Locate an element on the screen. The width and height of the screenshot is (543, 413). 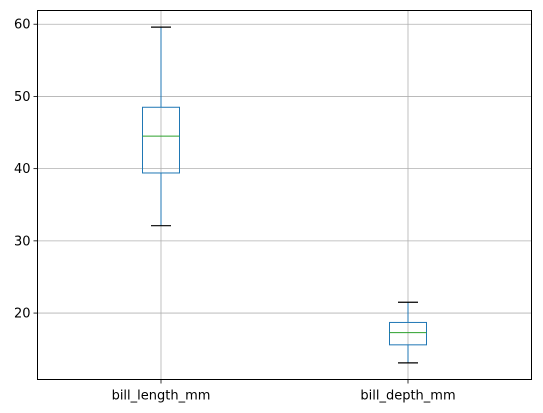
y-tick-label: 40 is located at coordinates (22, 169).